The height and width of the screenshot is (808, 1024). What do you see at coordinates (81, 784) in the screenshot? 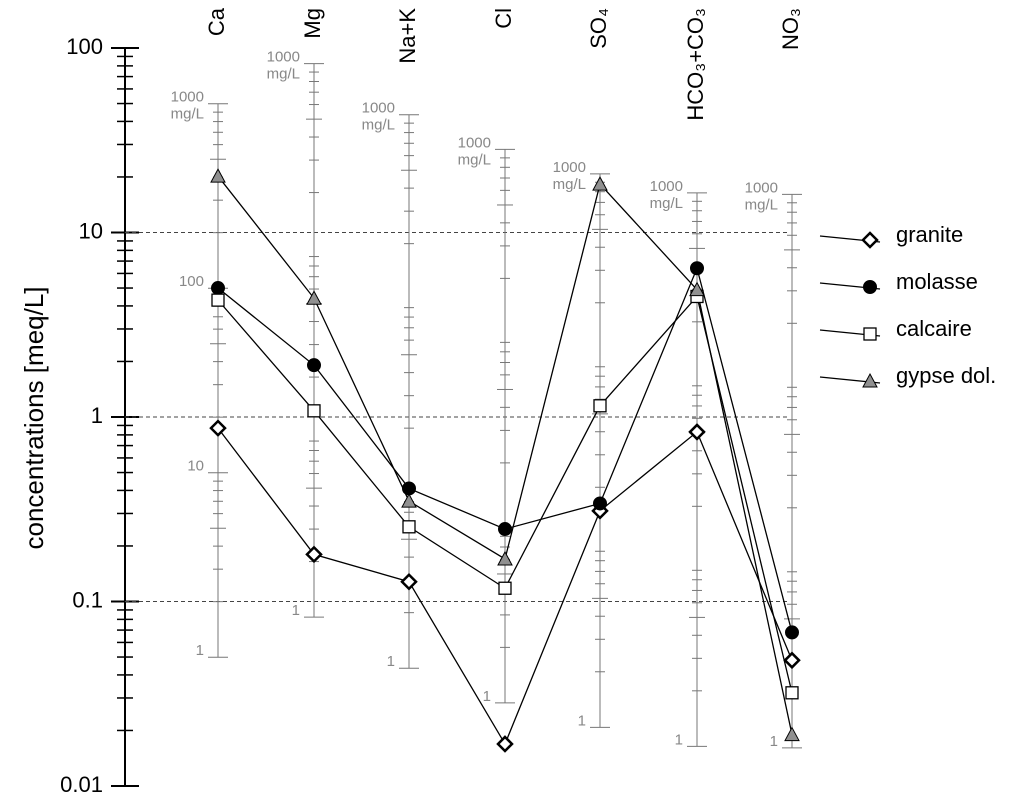
I see `y-tick-label: 0.01` at bounding box center [81, 784].